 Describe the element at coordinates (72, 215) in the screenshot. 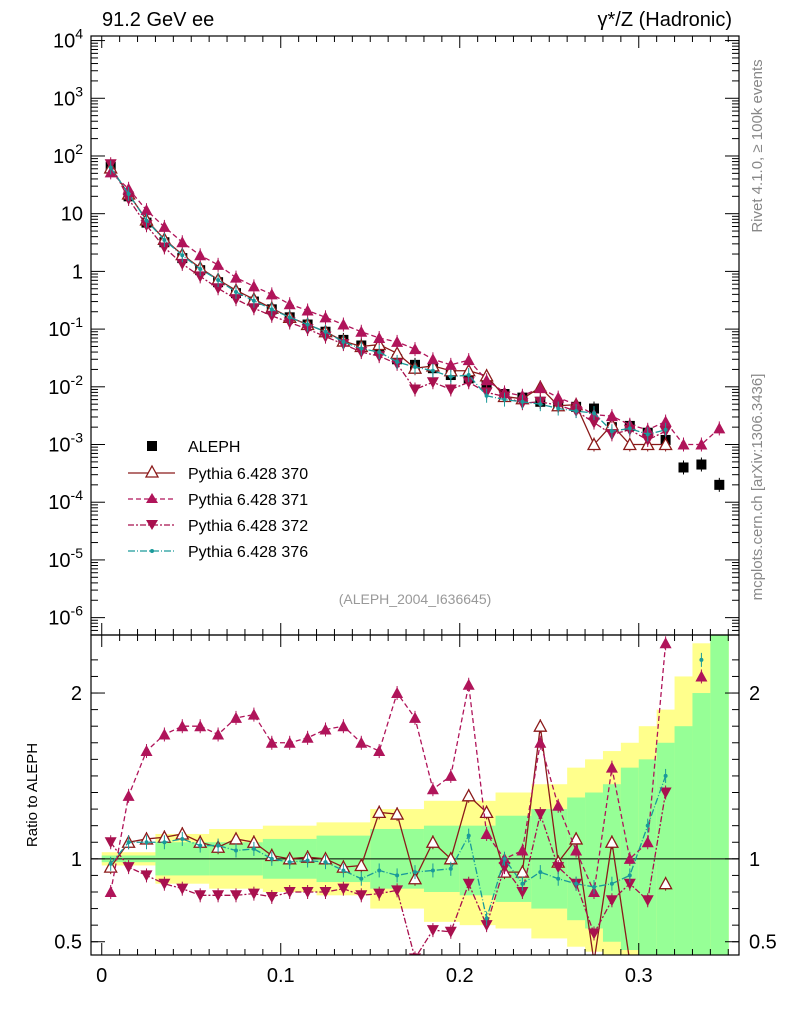

I see `y-tick-label: 10` at that location.